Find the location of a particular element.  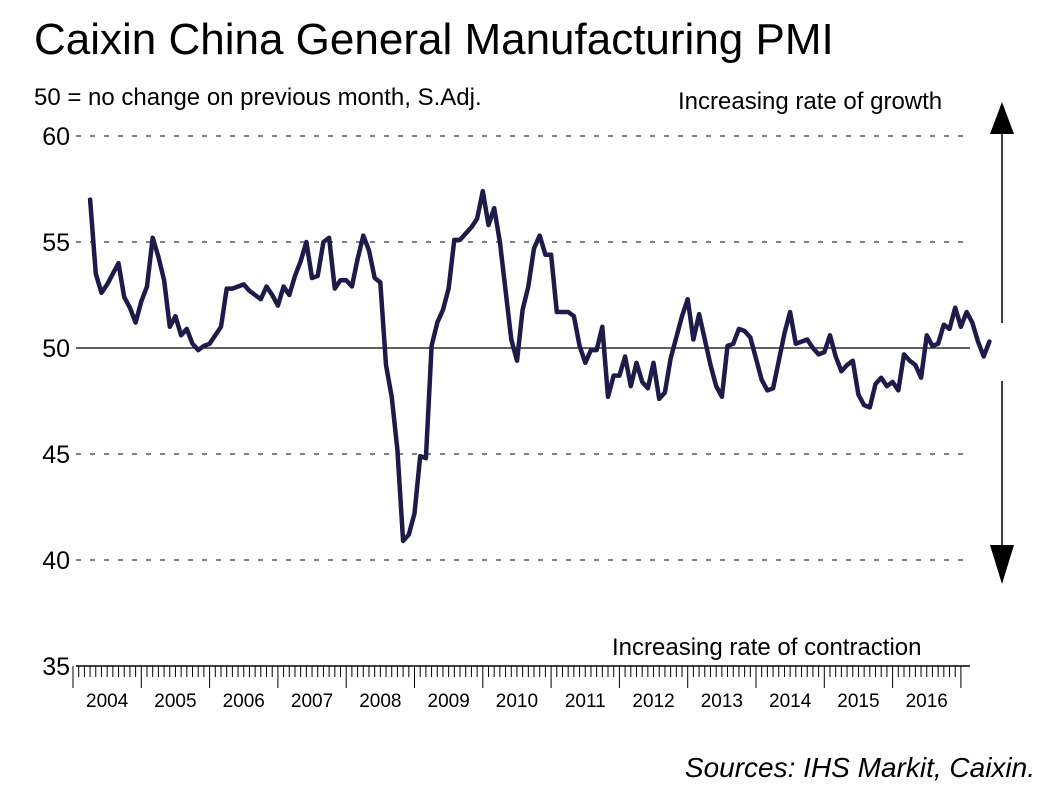

x-tick-label: 2015 is located at coordinates (858, 701).